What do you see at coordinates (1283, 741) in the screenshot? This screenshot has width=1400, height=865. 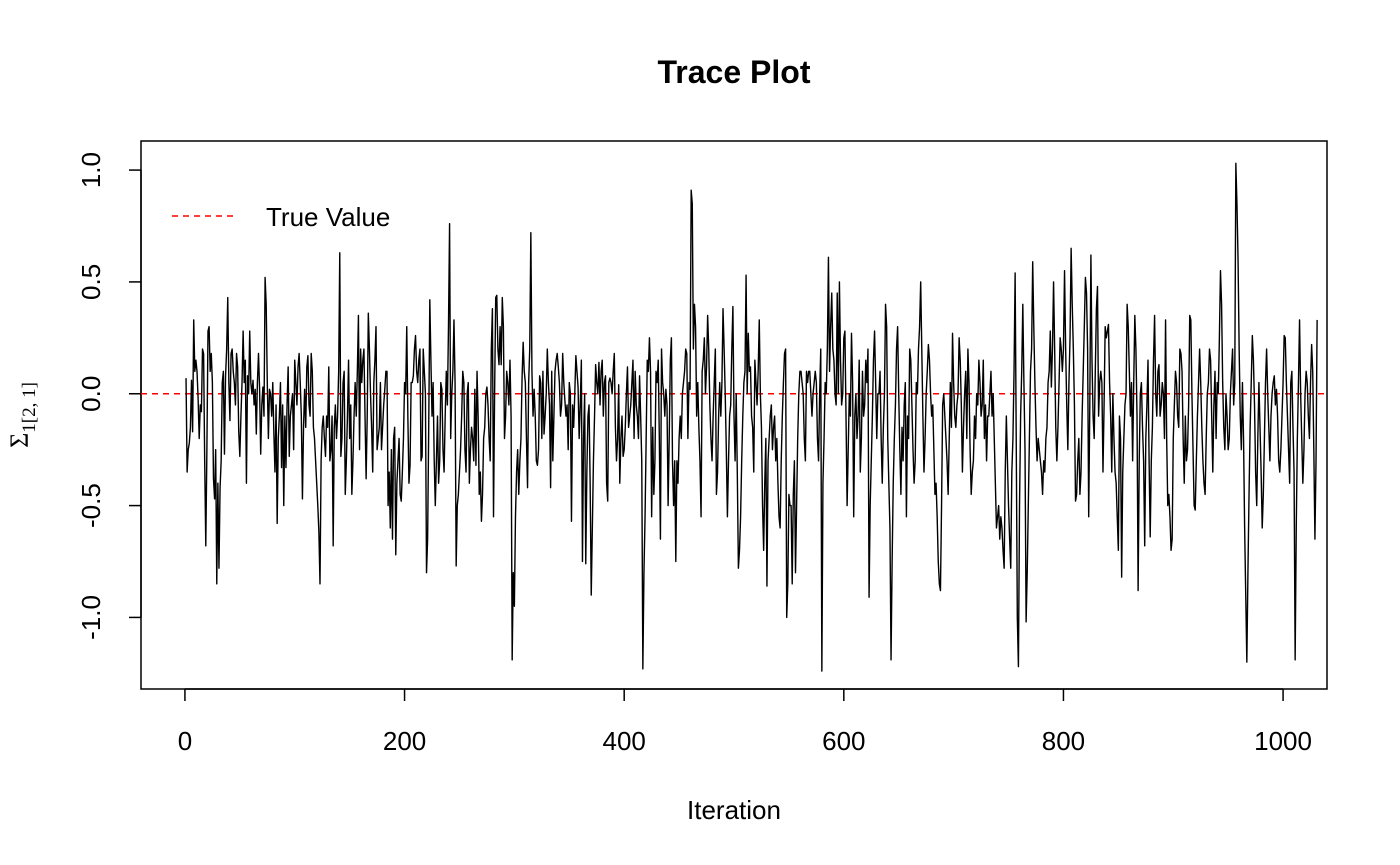 I see `x-tick-label: 1000` at bounding box center [1283, 741].